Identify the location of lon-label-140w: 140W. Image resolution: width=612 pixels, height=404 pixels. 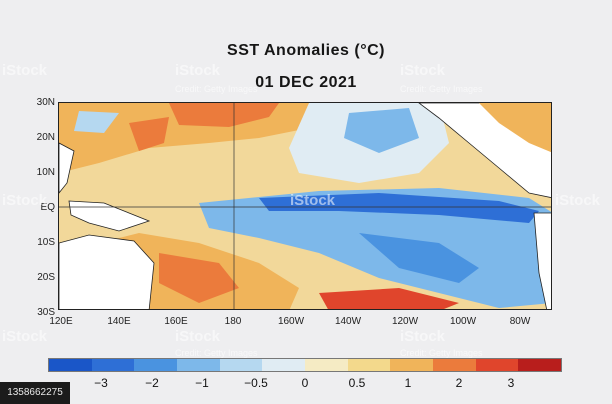
(348, 321).